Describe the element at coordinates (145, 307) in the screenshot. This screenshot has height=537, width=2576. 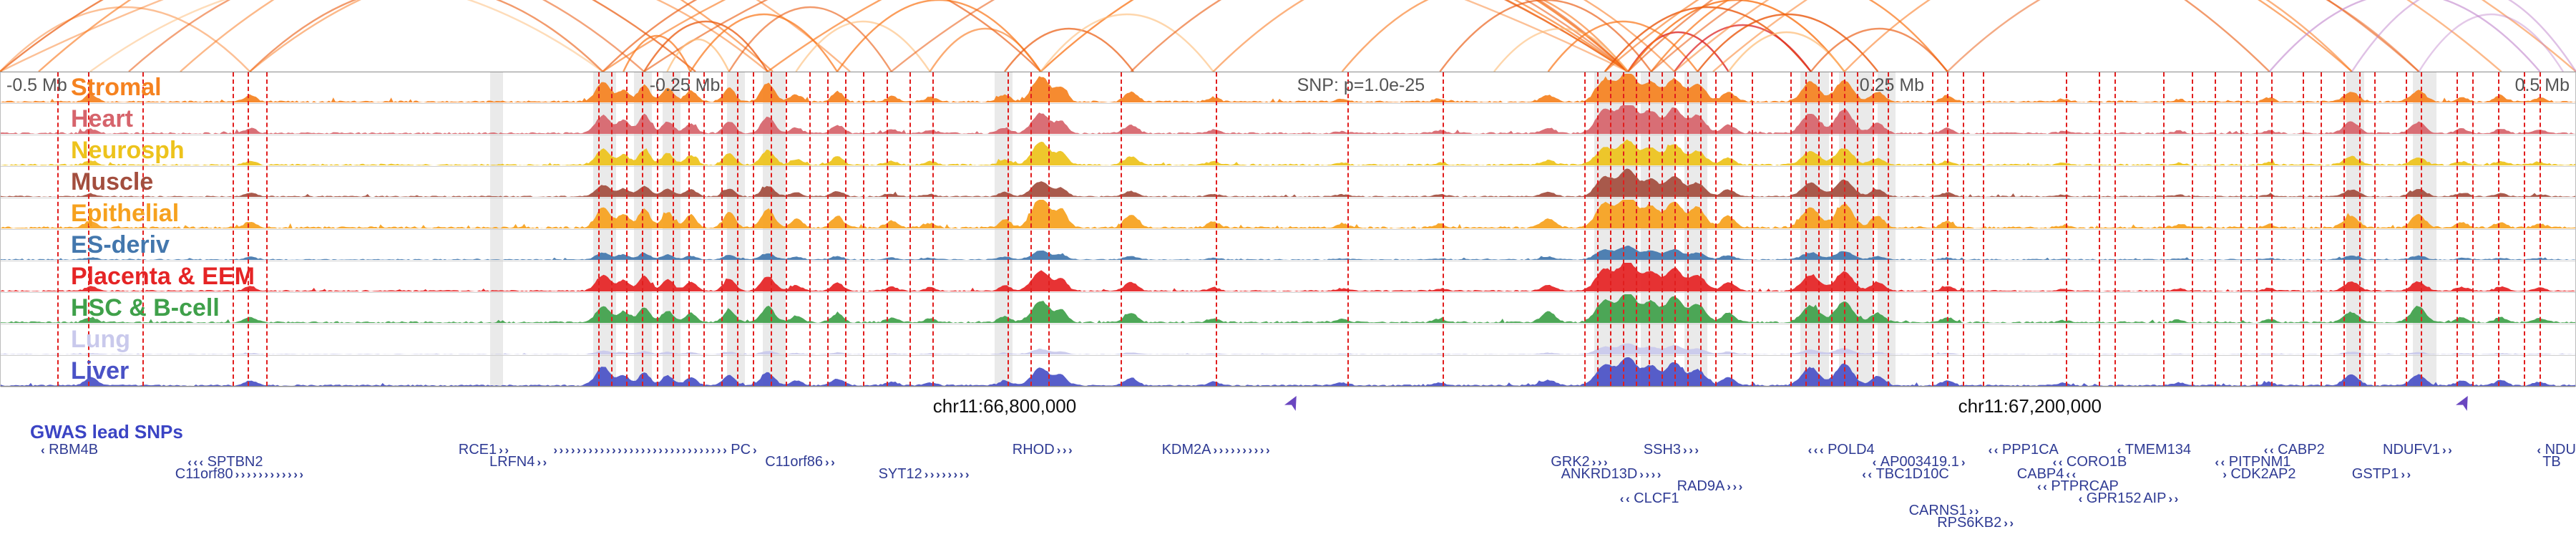
I see `track-label-hsc-b-cell: HSC & B-cell` at that location.